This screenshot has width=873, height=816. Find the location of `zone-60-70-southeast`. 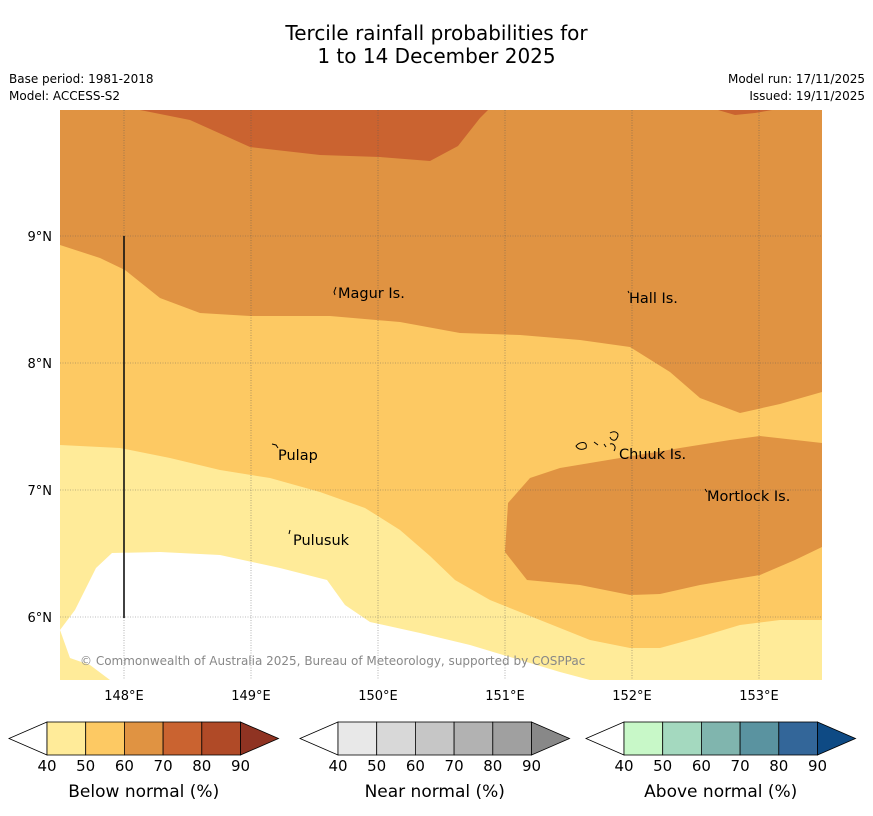

zone-60-70-southeast is located at coordinates (663, 515).